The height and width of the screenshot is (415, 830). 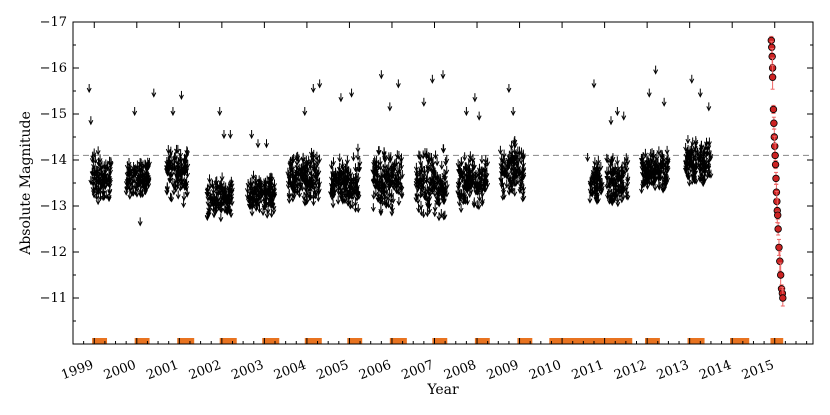 What do you see at coordinates (630, 370) in the screenshot?
I see `x-tick-label: 2012` at bounding box center [630, 370].